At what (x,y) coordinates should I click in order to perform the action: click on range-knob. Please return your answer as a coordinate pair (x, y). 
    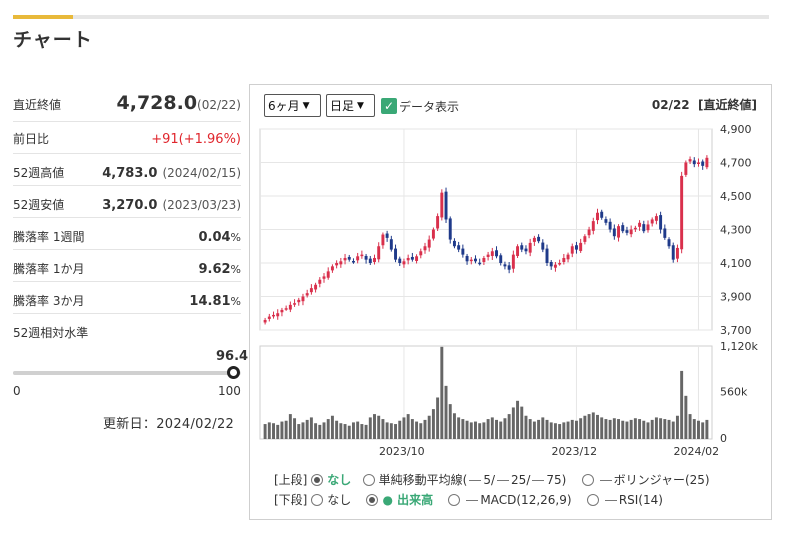
    Looking at the image, I should click on (233, 372).